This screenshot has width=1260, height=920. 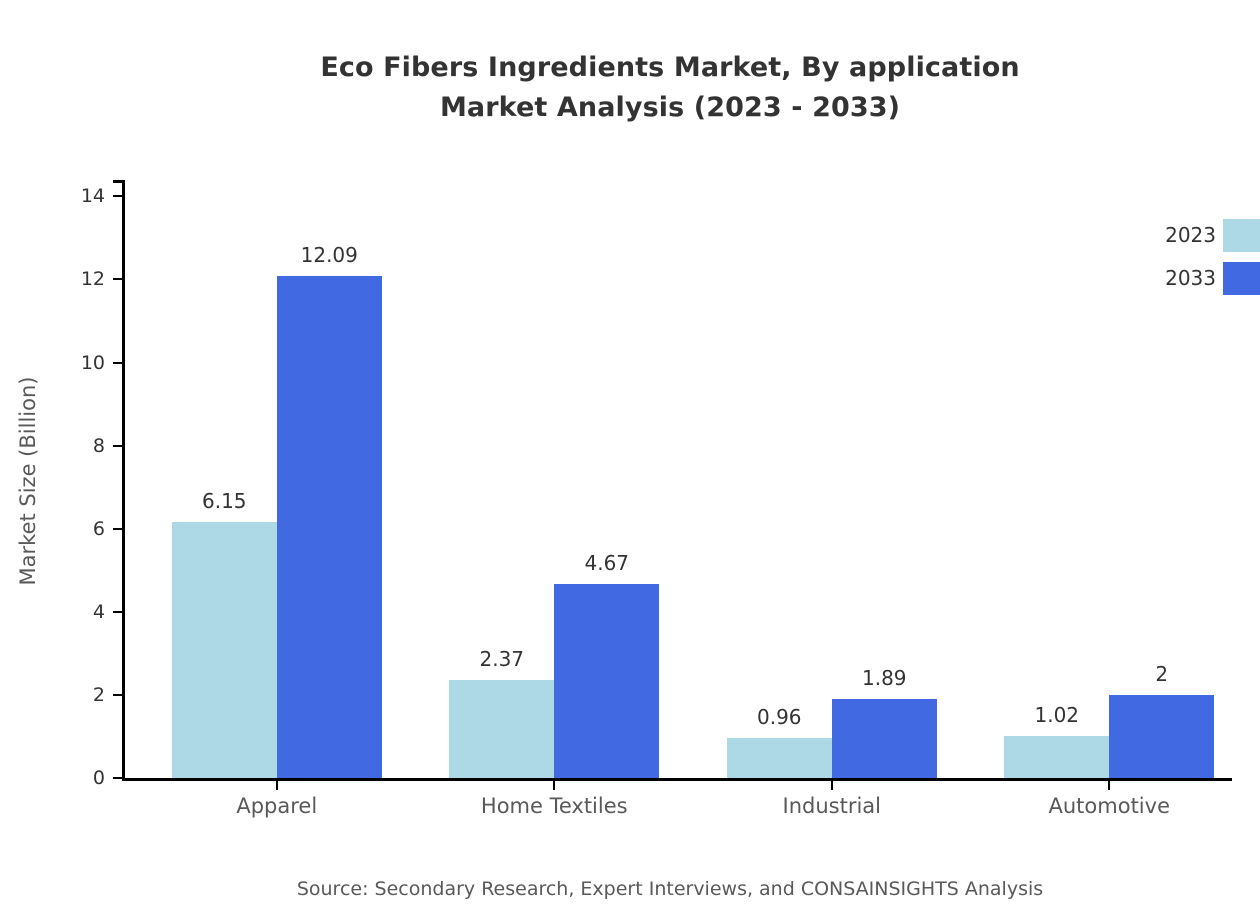 I want to click on bar-value-label: 4.67, so click(x=607, y=562).